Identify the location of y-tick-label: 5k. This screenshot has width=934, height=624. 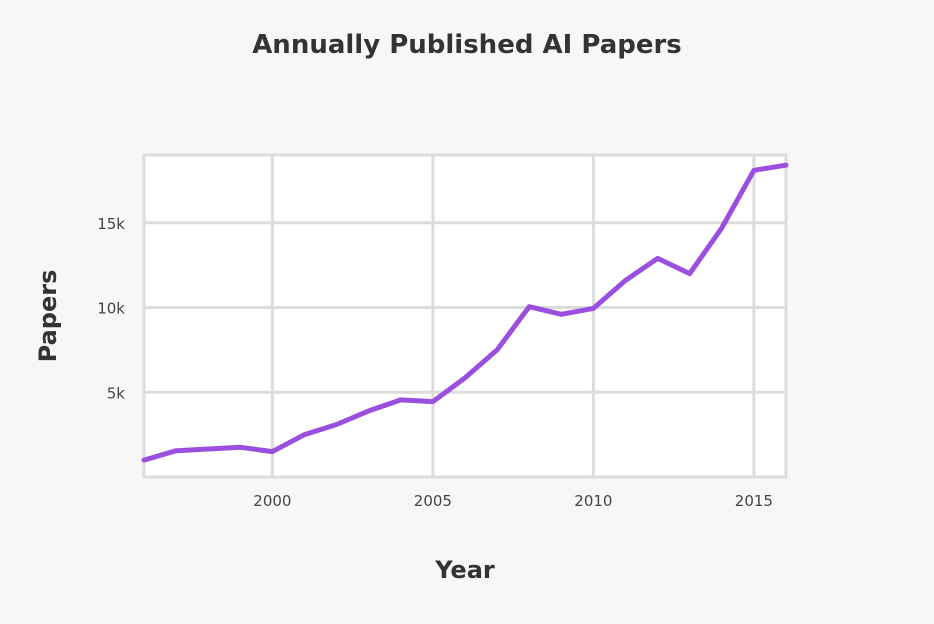
(116, 393).